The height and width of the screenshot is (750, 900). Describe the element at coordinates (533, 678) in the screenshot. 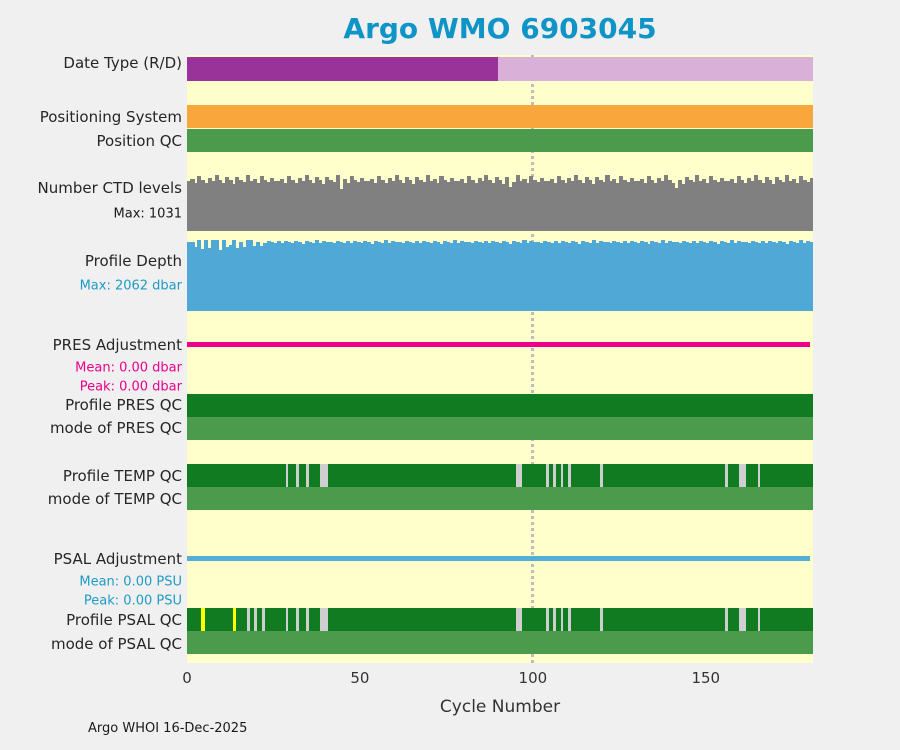

I see `x-tick-label-100: 100` at that location.